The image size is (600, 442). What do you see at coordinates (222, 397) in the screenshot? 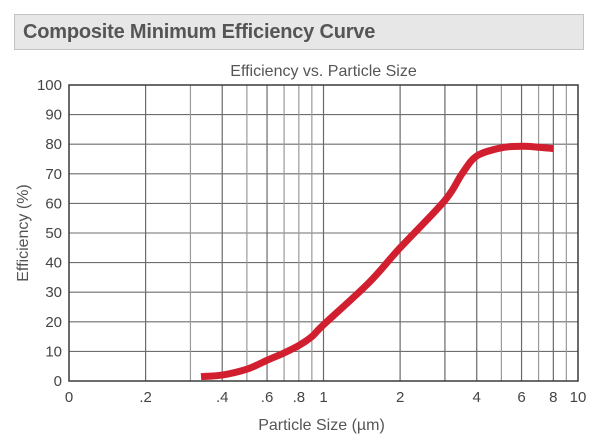
I see `x-tick-label: .4` at bounding box center [222, 397].